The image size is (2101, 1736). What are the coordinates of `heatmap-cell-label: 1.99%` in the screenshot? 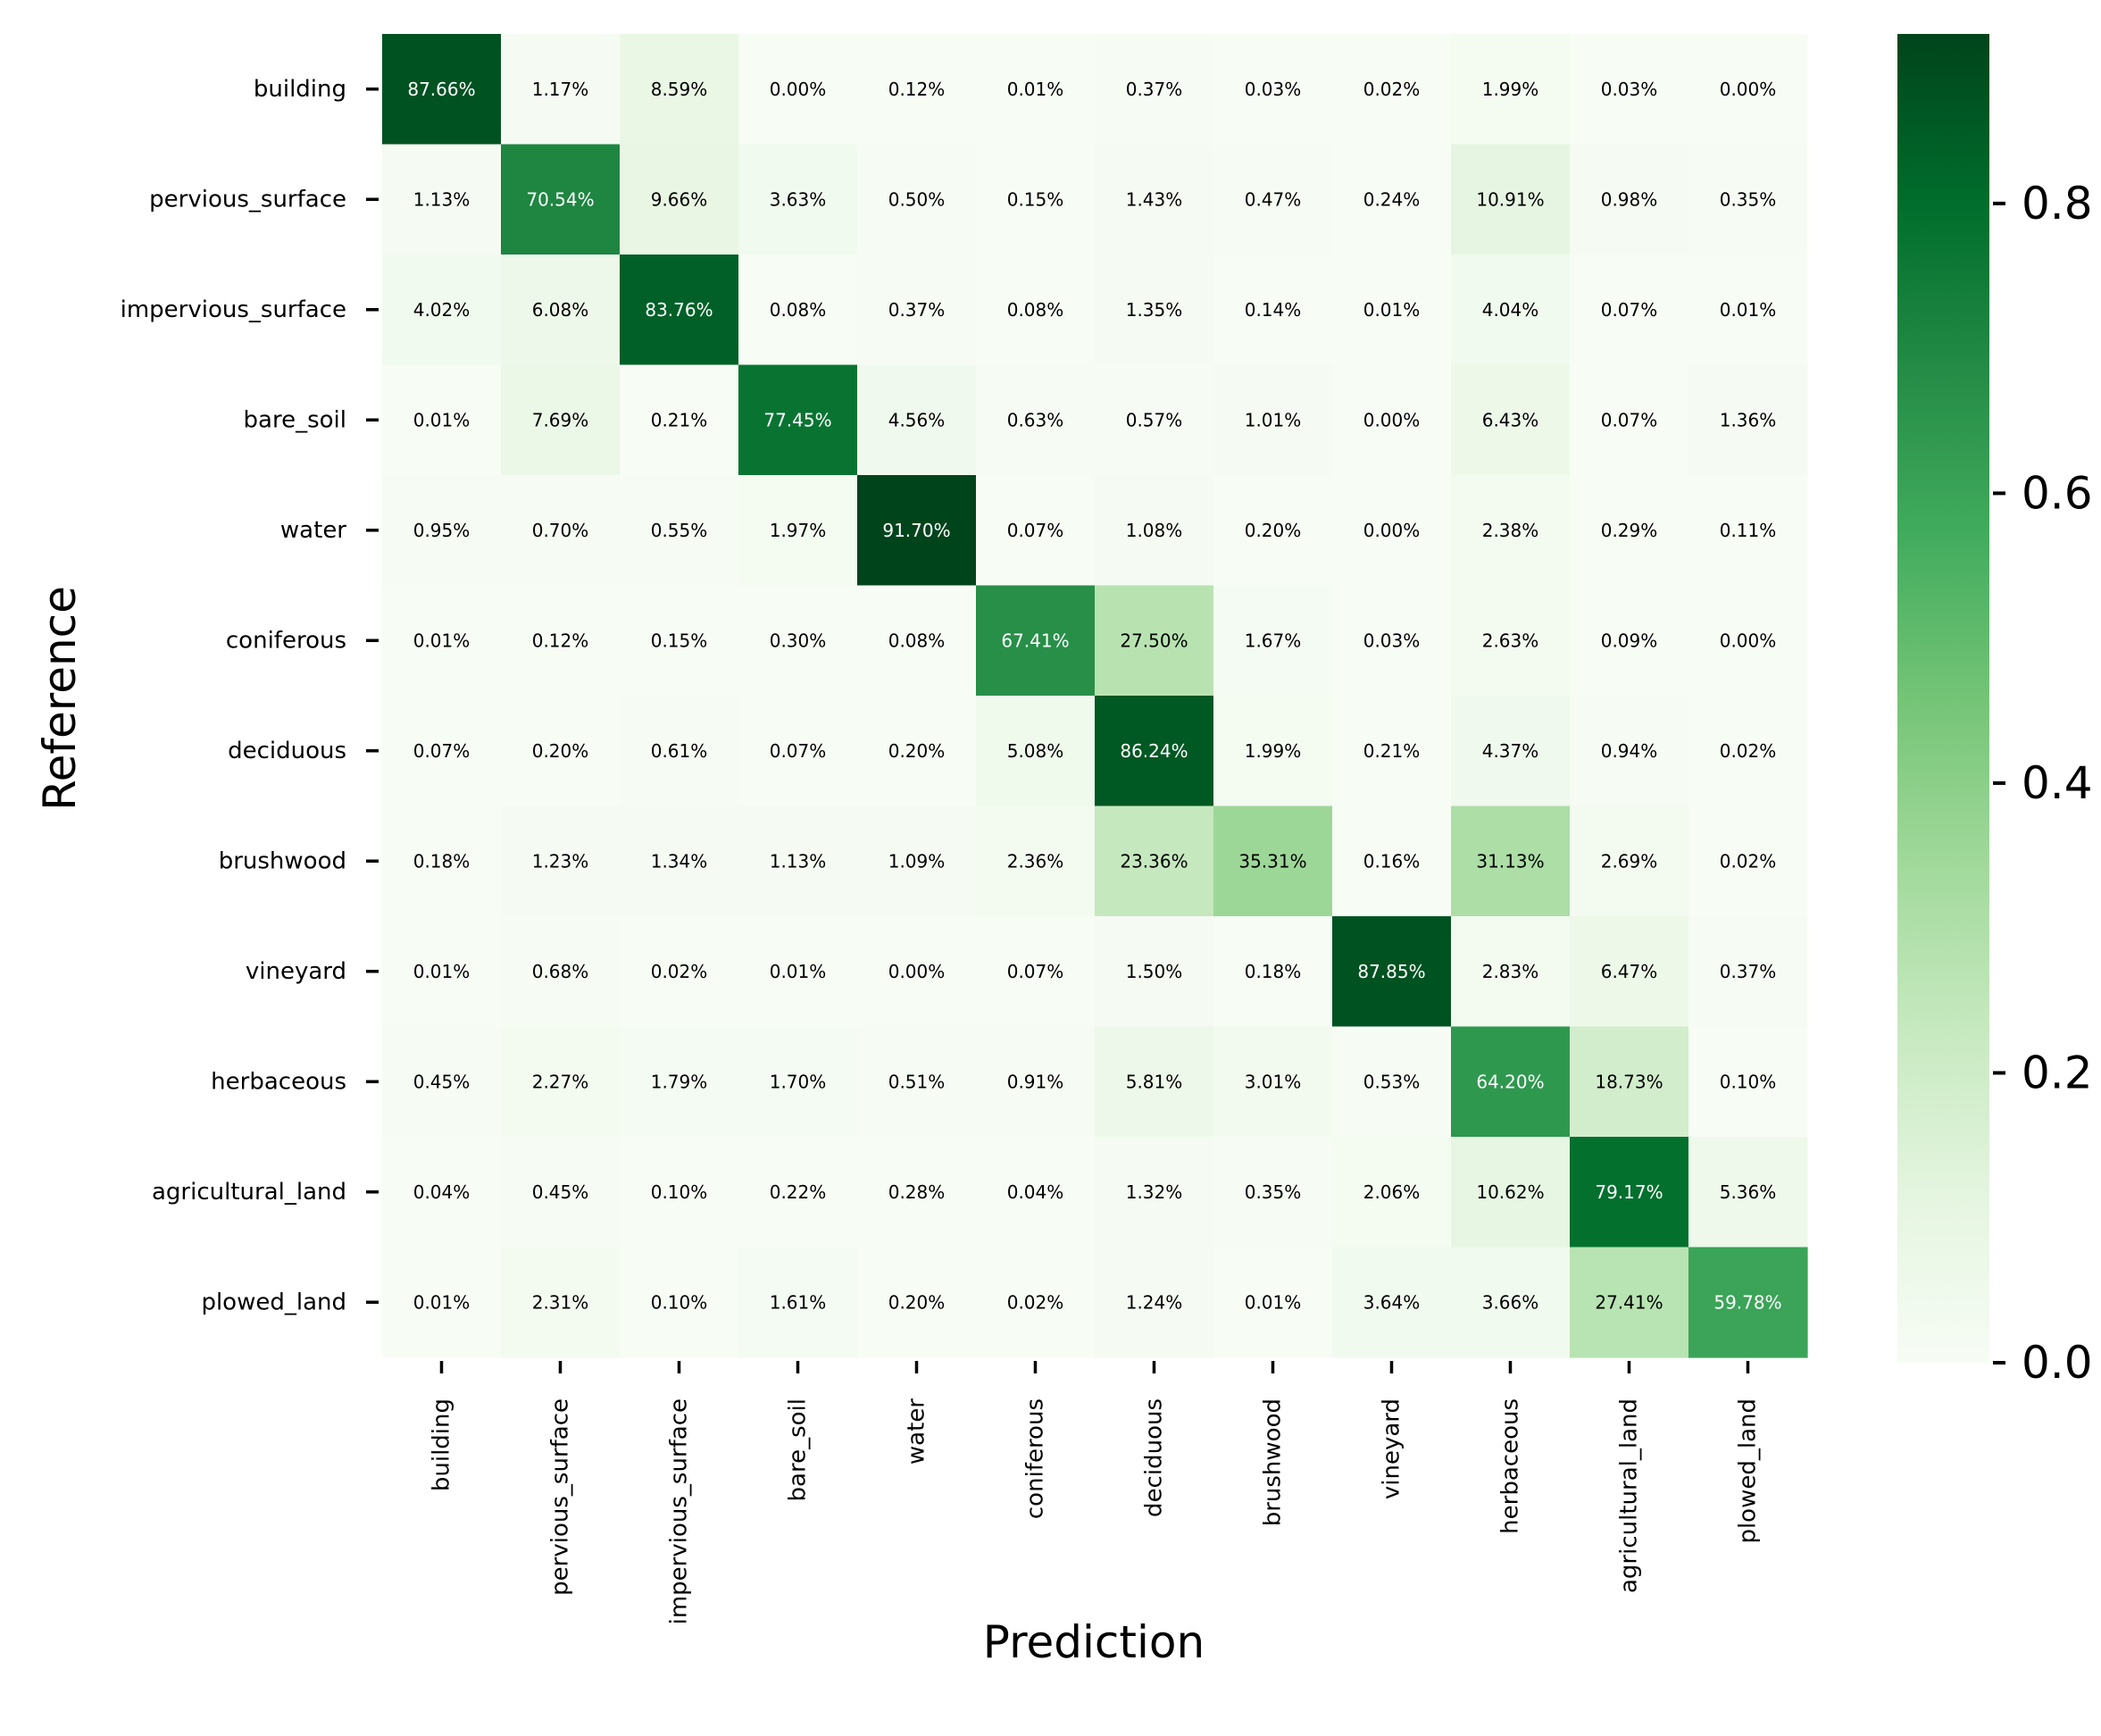 It's located at (1273, 751).